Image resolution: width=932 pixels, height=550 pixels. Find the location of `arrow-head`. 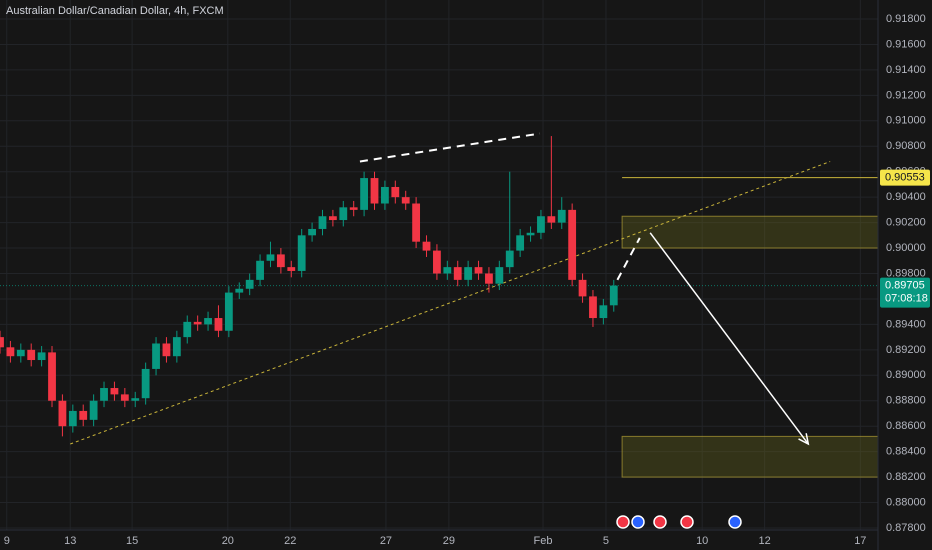

arrow-head is located at coordinates (804, 439).